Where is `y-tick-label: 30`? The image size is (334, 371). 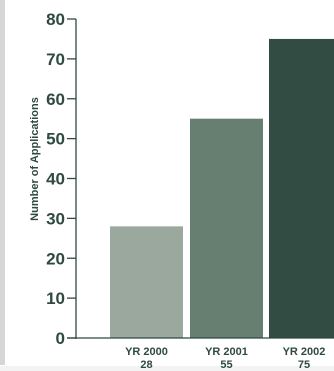
y-tick-label: 30 is located at coordinates (55, 218).